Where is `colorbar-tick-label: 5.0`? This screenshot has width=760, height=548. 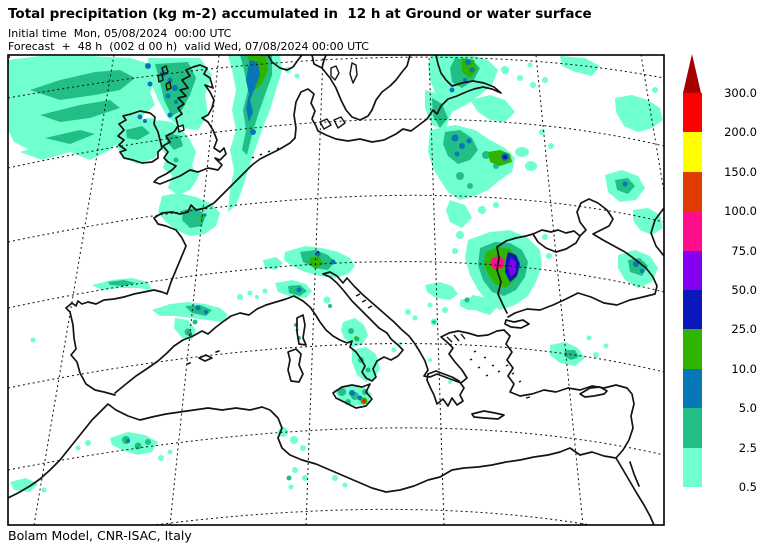 colorbar-tick-label: 5.0 is located at coordinates (747, 408).